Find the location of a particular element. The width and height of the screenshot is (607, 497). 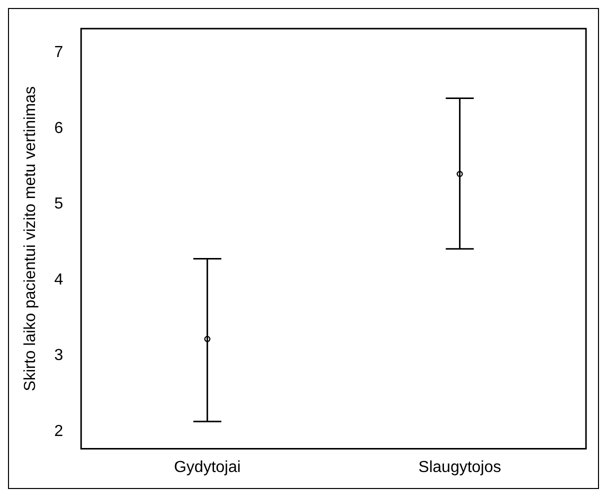

x-tick-label: Slaugytojos is located at coordinates (460, 467).